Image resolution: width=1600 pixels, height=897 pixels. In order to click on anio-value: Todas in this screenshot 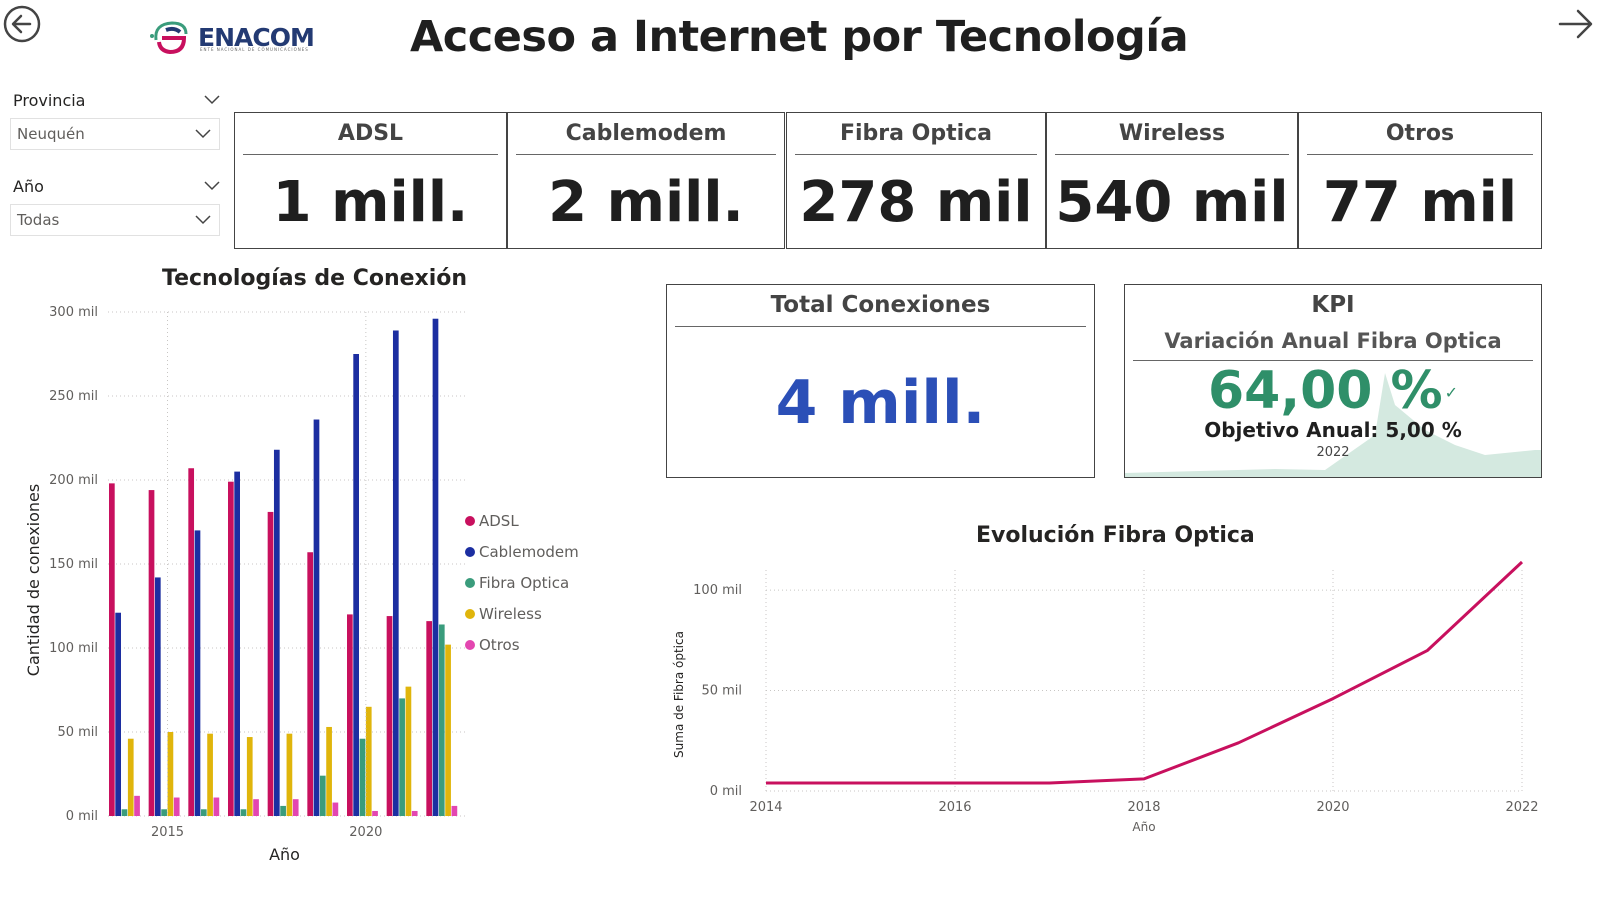, I will do `click(38, 220)`.